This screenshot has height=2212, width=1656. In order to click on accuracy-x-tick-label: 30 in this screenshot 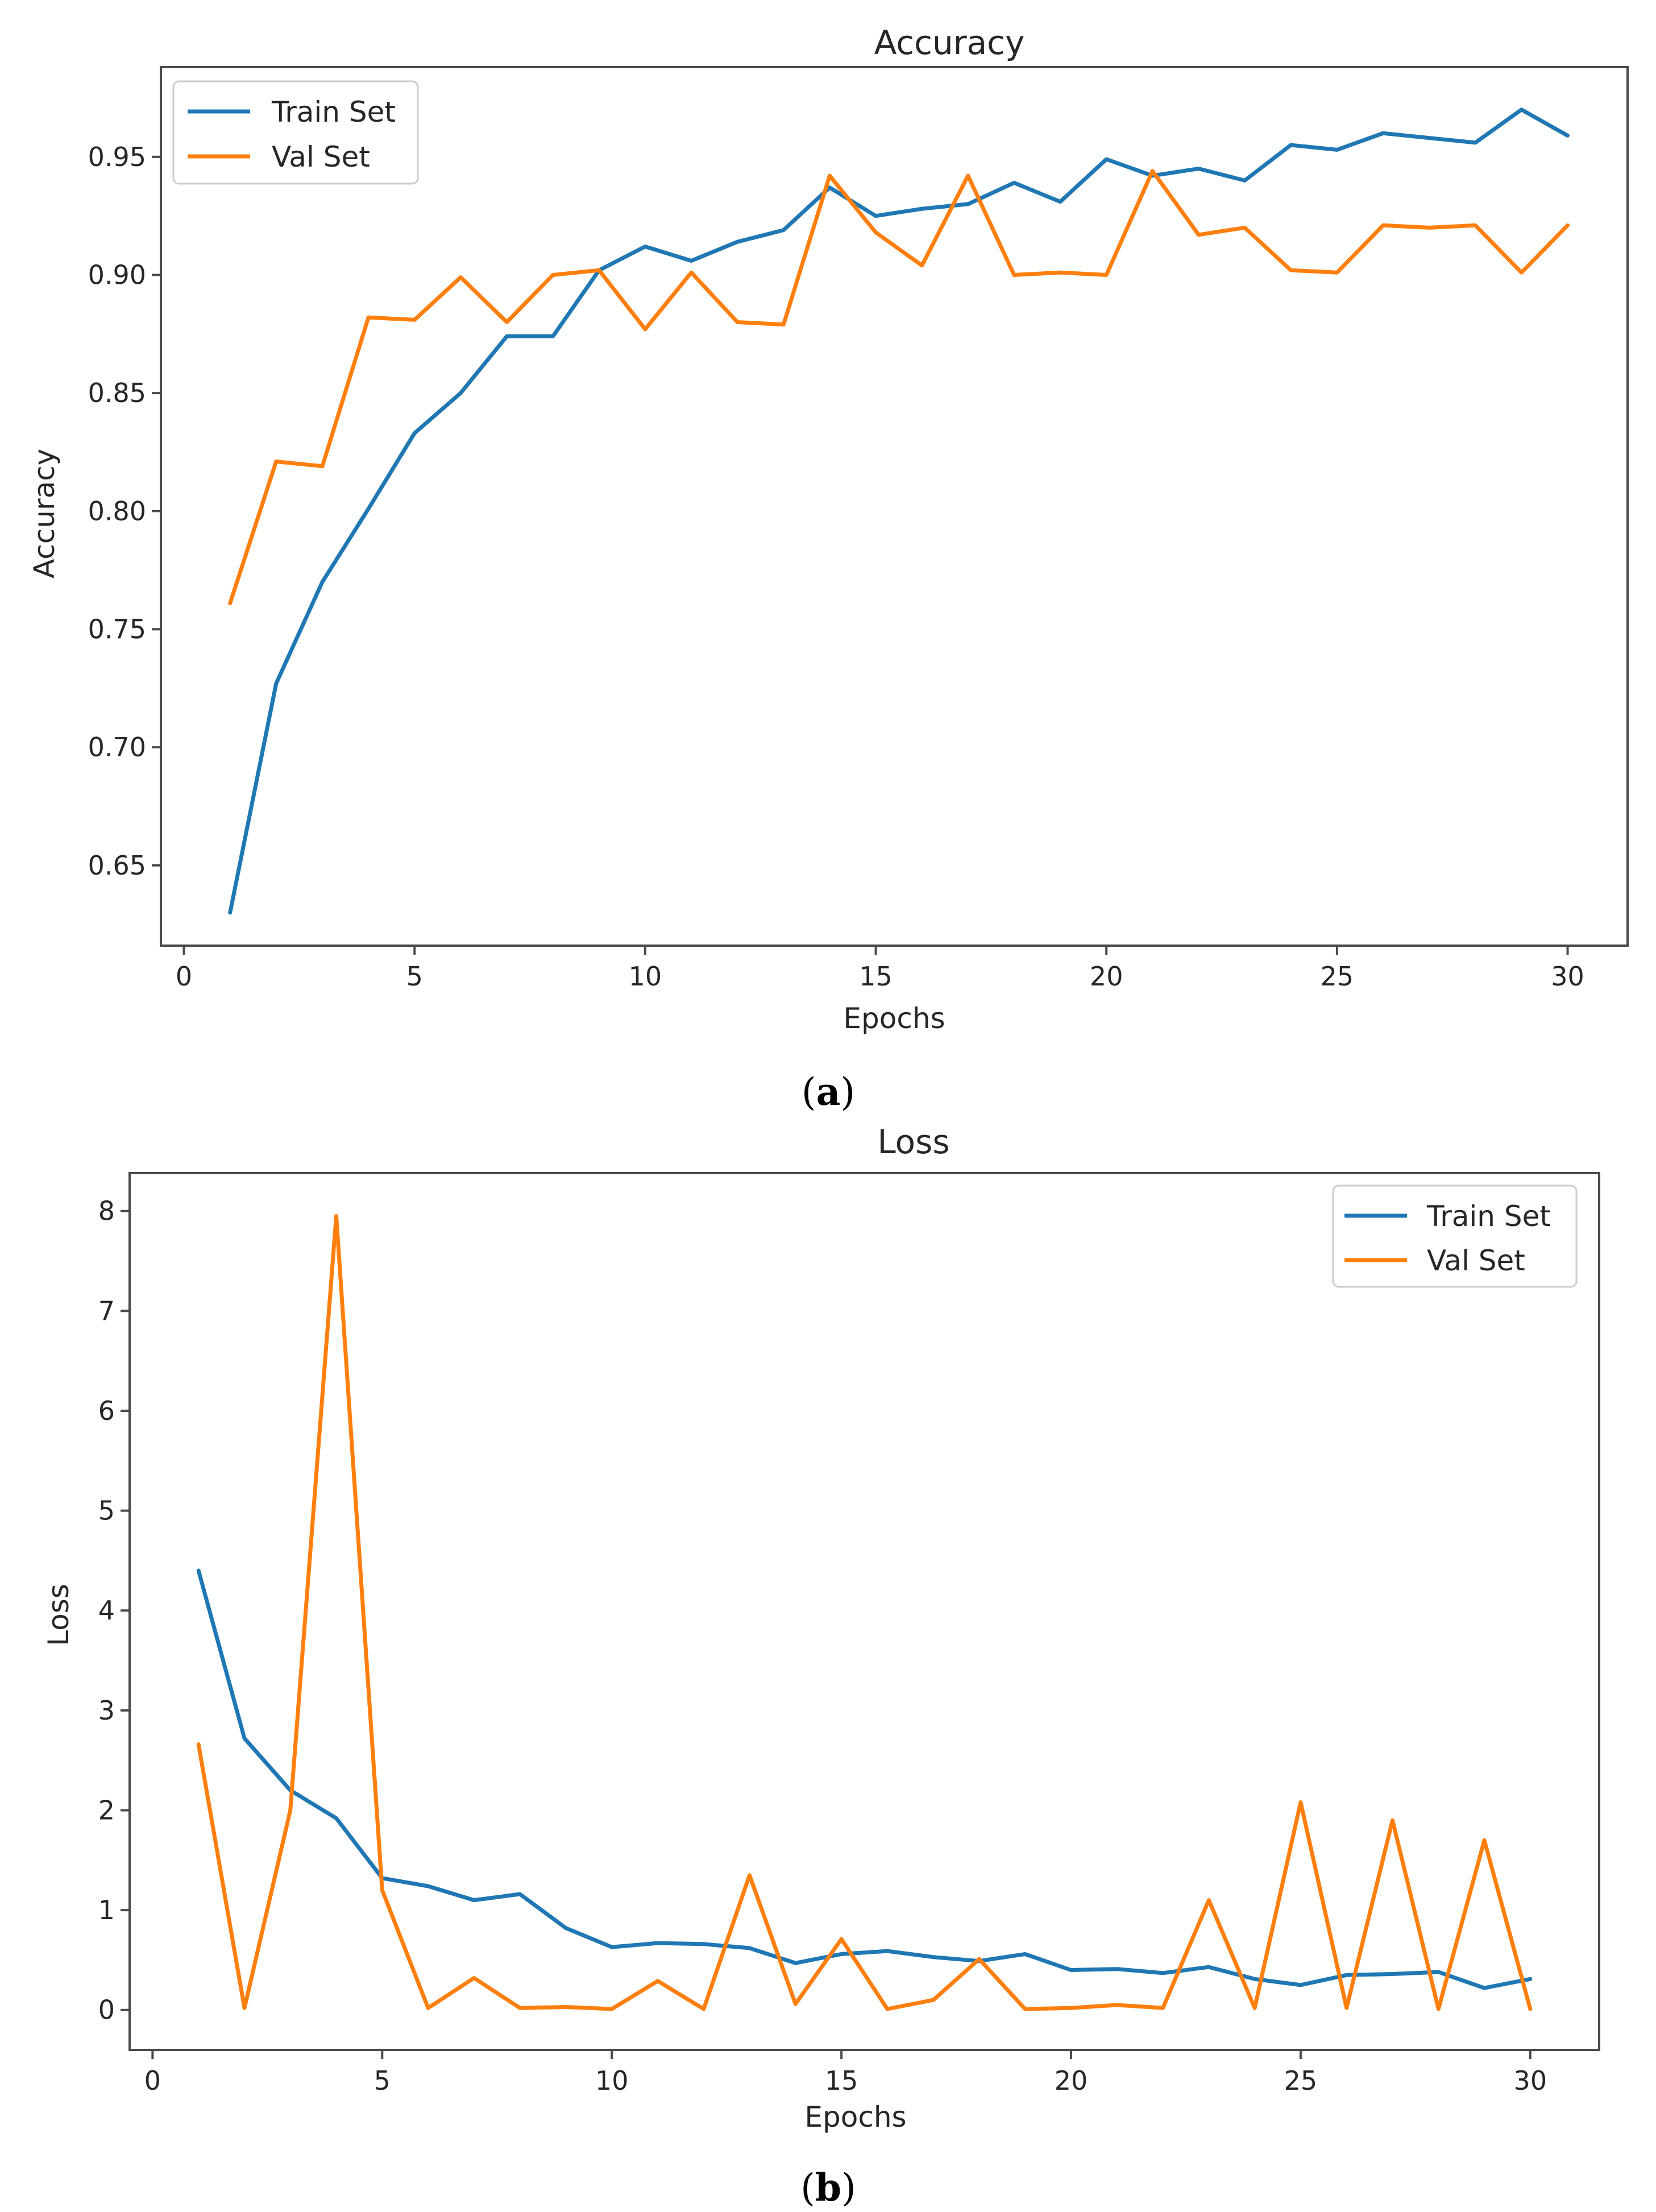, I will do `click(1567, 976)`.